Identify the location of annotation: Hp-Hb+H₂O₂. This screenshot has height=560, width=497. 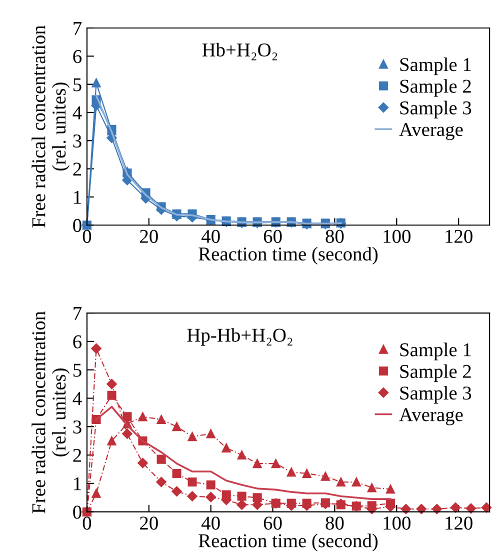
(239, 337).